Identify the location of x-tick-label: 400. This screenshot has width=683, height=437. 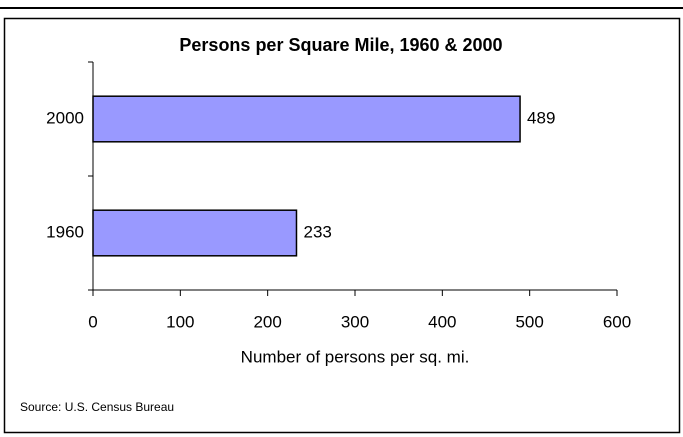
(442, 321).